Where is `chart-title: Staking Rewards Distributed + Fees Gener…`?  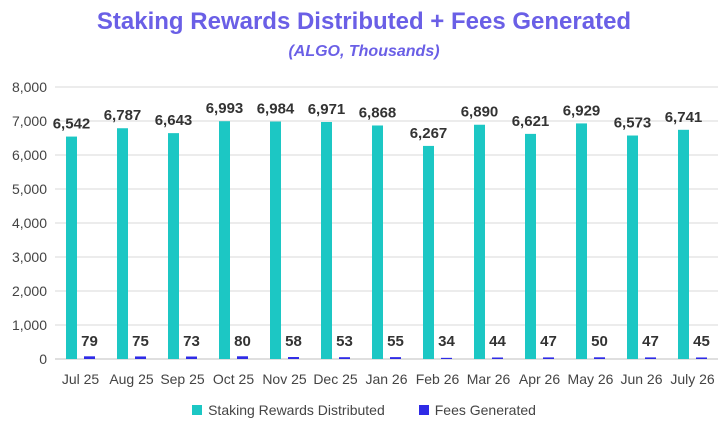
chart-title: Staking Rewards Distributed + Fees Gener… is located at coordinates (364, 21).